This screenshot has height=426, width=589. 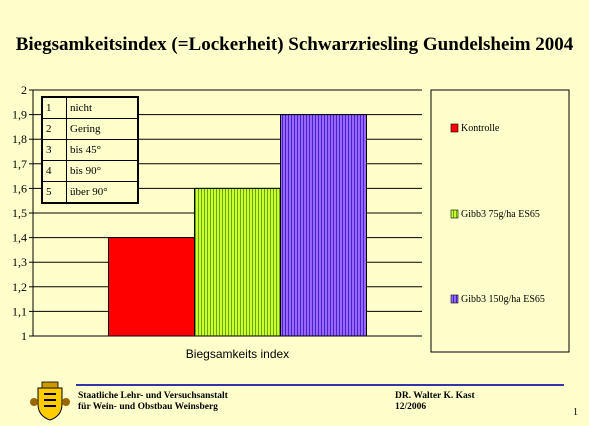 I want to click on bar-gibb3-150g-ha-es65, so click(x=323, y=225).